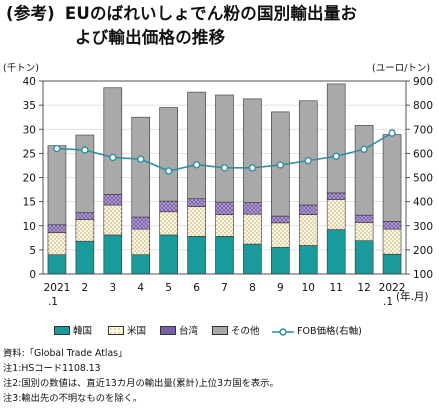 Image resolution: width=439 pixels, height=408 pixels. Describe the element at coordinates (280, 288) in the screenshot. I see `x-tick-label: 9` at that location.